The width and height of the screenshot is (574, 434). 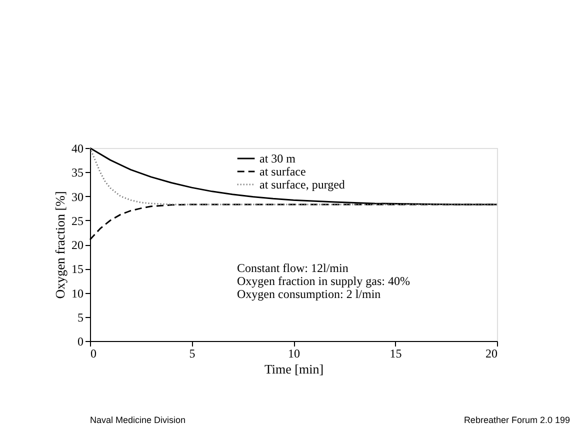 I want to click on x-axis-title: Time [min], so click(x=294, y=369).